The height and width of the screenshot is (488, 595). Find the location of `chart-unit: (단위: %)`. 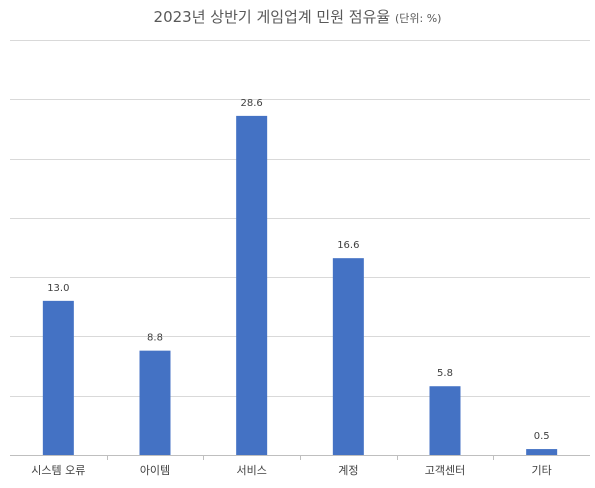

chart-unit: (단위: %) is located at coordinates (418, 18).